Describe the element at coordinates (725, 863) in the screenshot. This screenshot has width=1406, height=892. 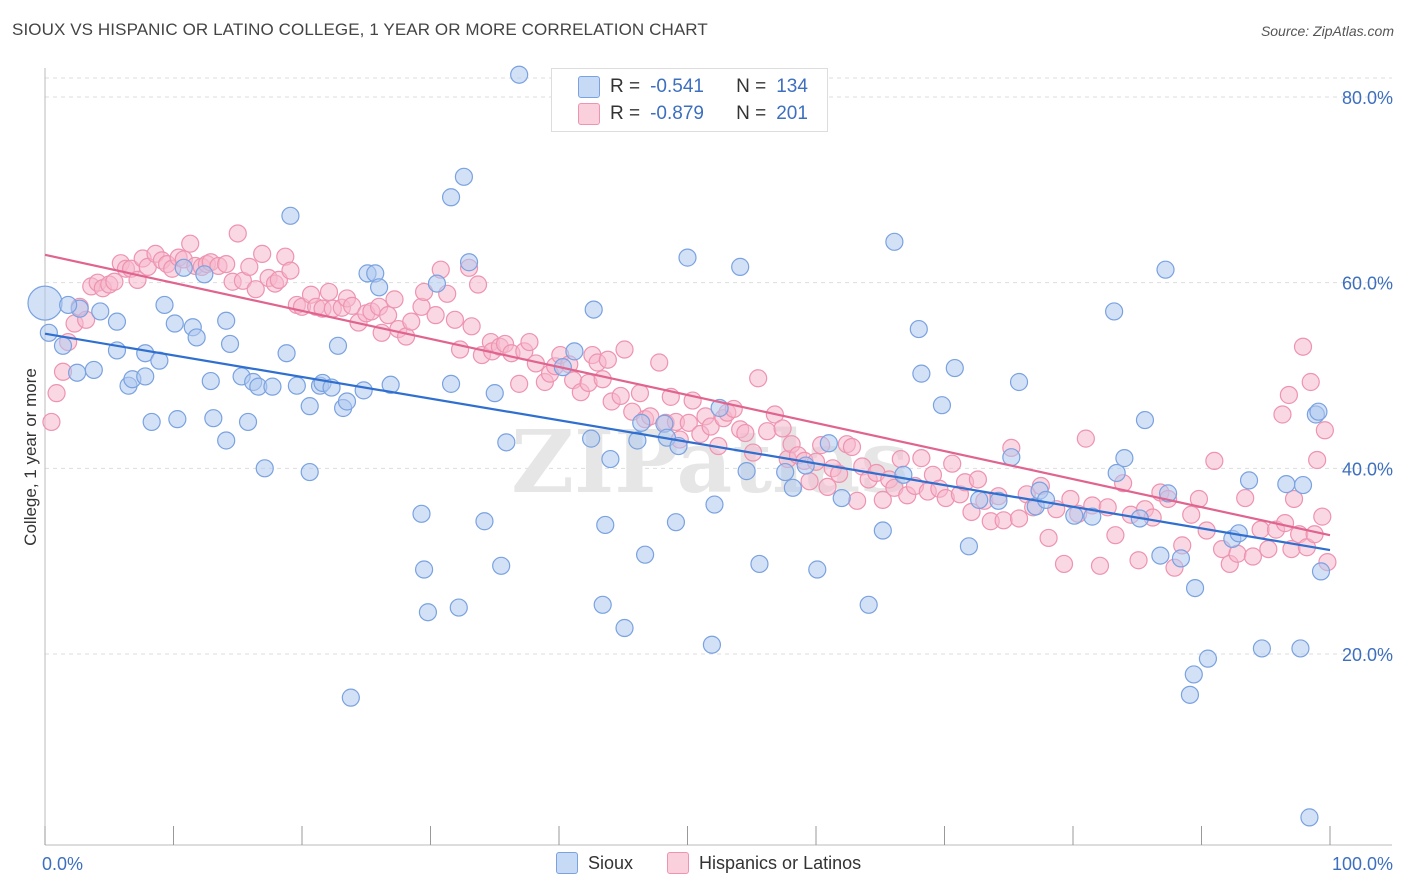
I see `bottom-legend: Sioux Hispanics or Latinos` at that location.